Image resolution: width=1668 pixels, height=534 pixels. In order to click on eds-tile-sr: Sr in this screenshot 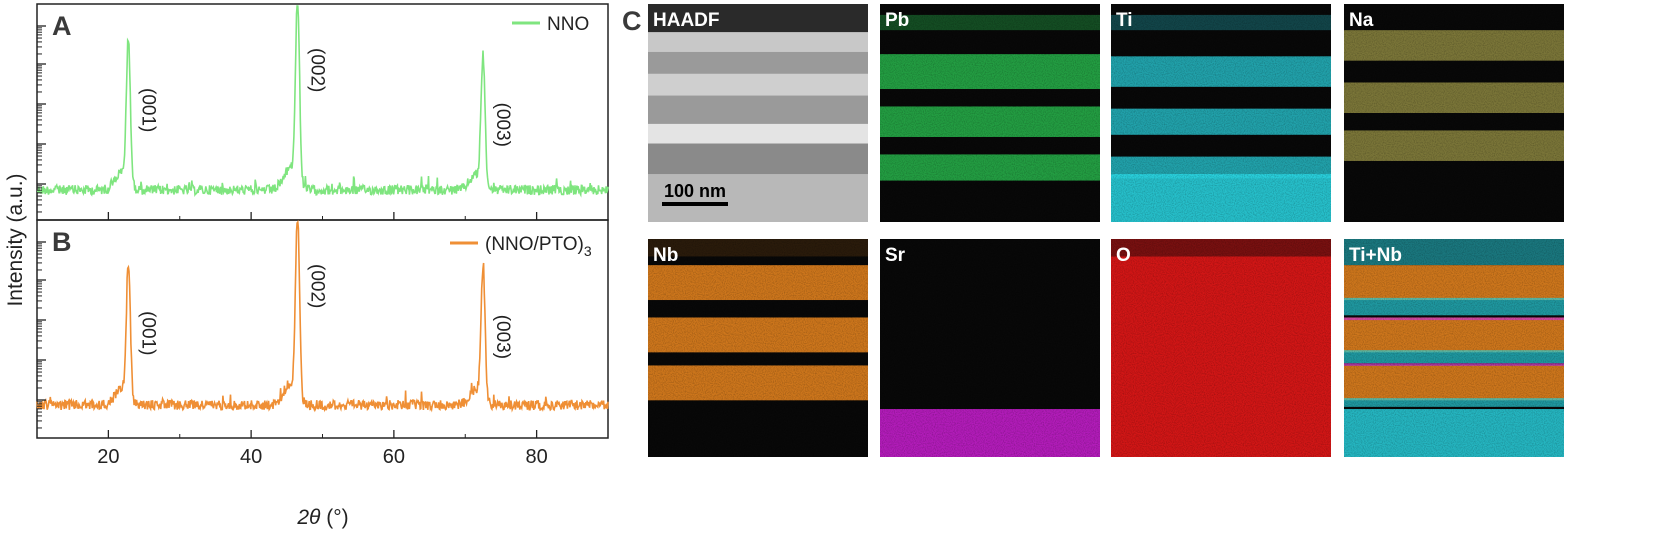, I will do `click(990, 348)`.